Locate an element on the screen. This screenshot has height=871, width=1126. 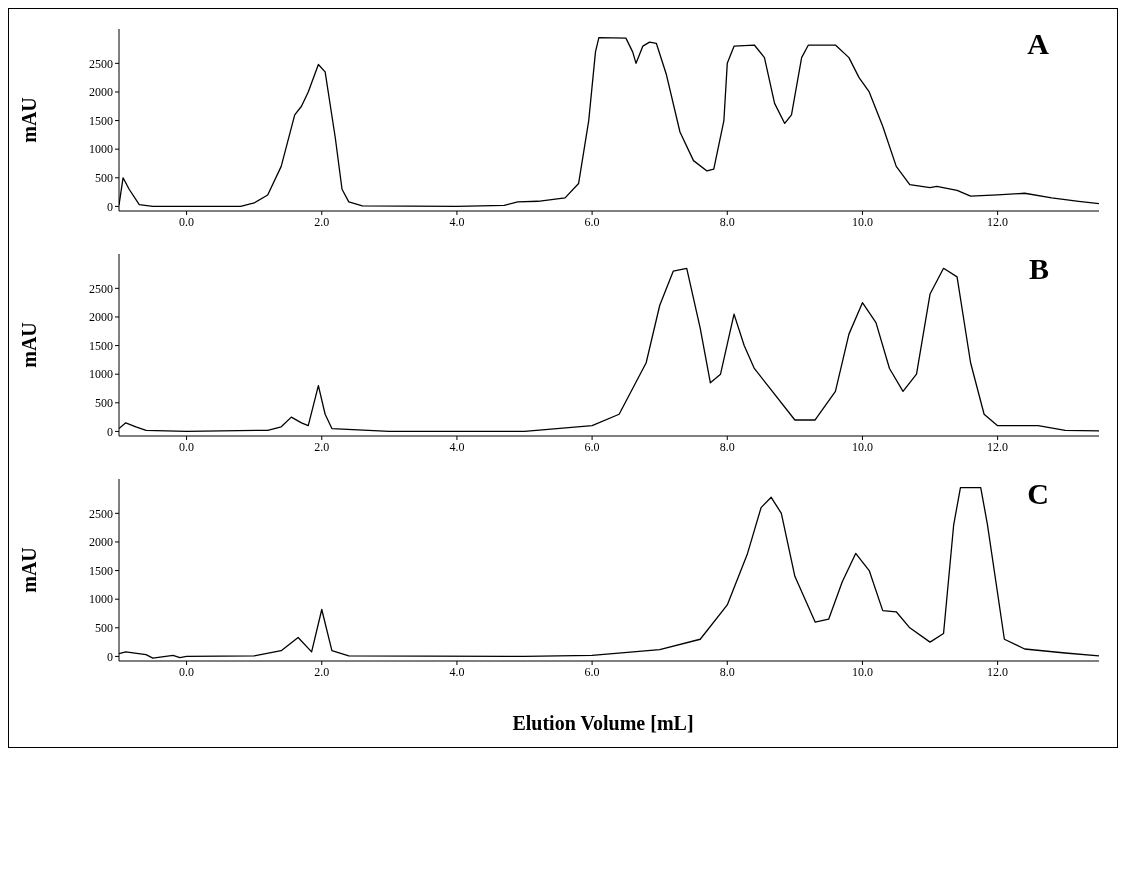
x-axis-title: Elution Volume [mL] is located at coordinates (603, 723).